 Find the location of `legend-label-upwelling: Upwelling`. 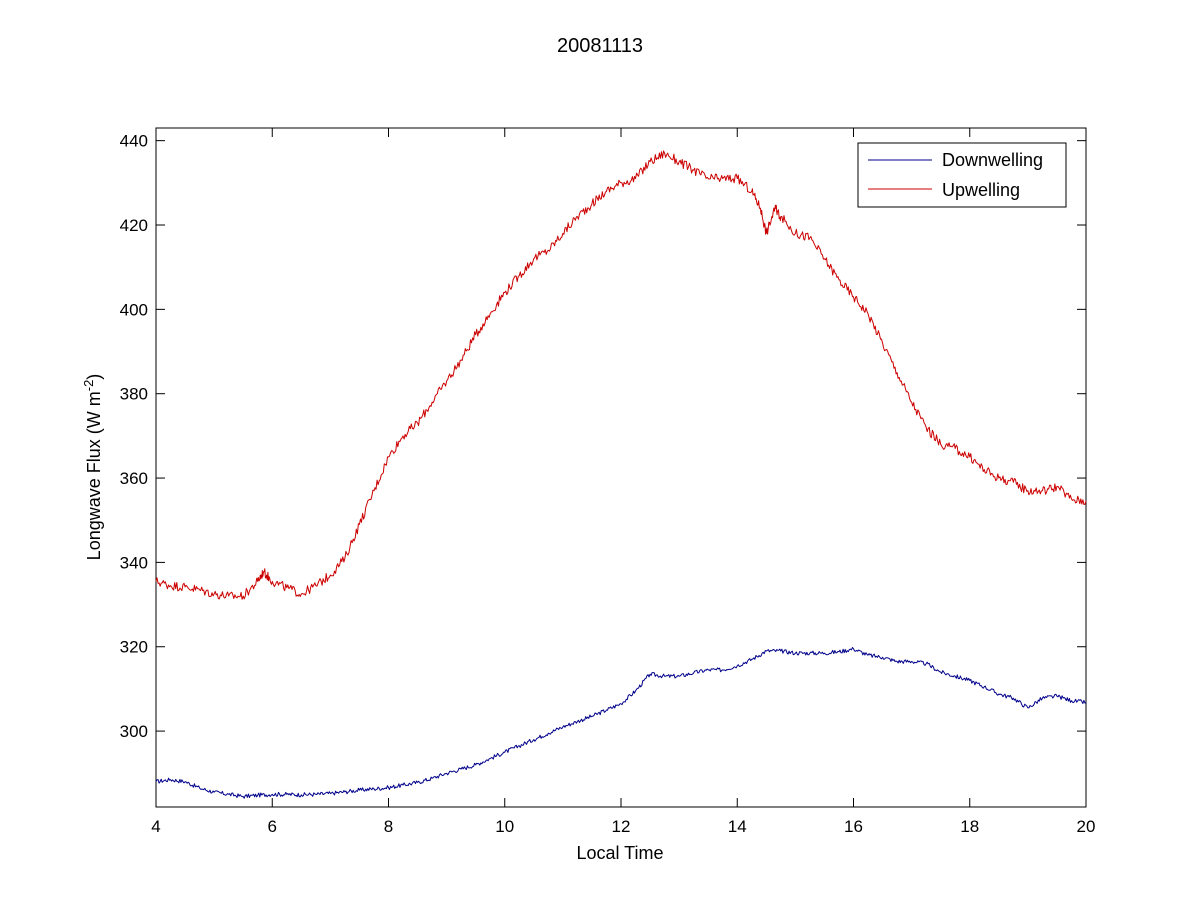

legend-label-upwelling: Upwelling is located at coordinates (981, 190).